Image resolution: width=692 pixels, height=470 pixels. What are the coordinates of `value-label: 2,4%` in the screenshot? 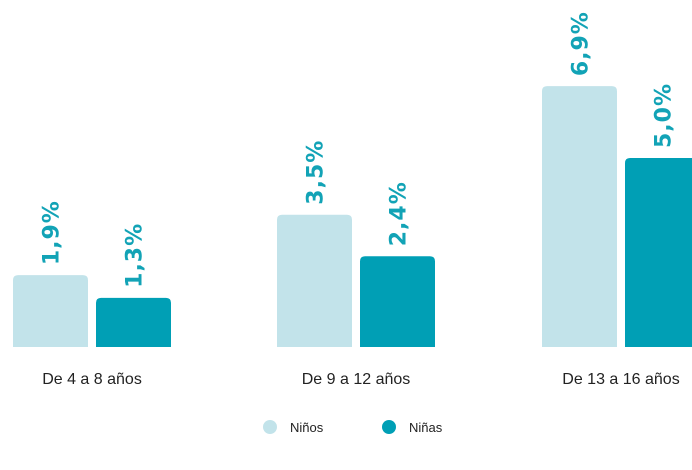 It's located at (399, 213).